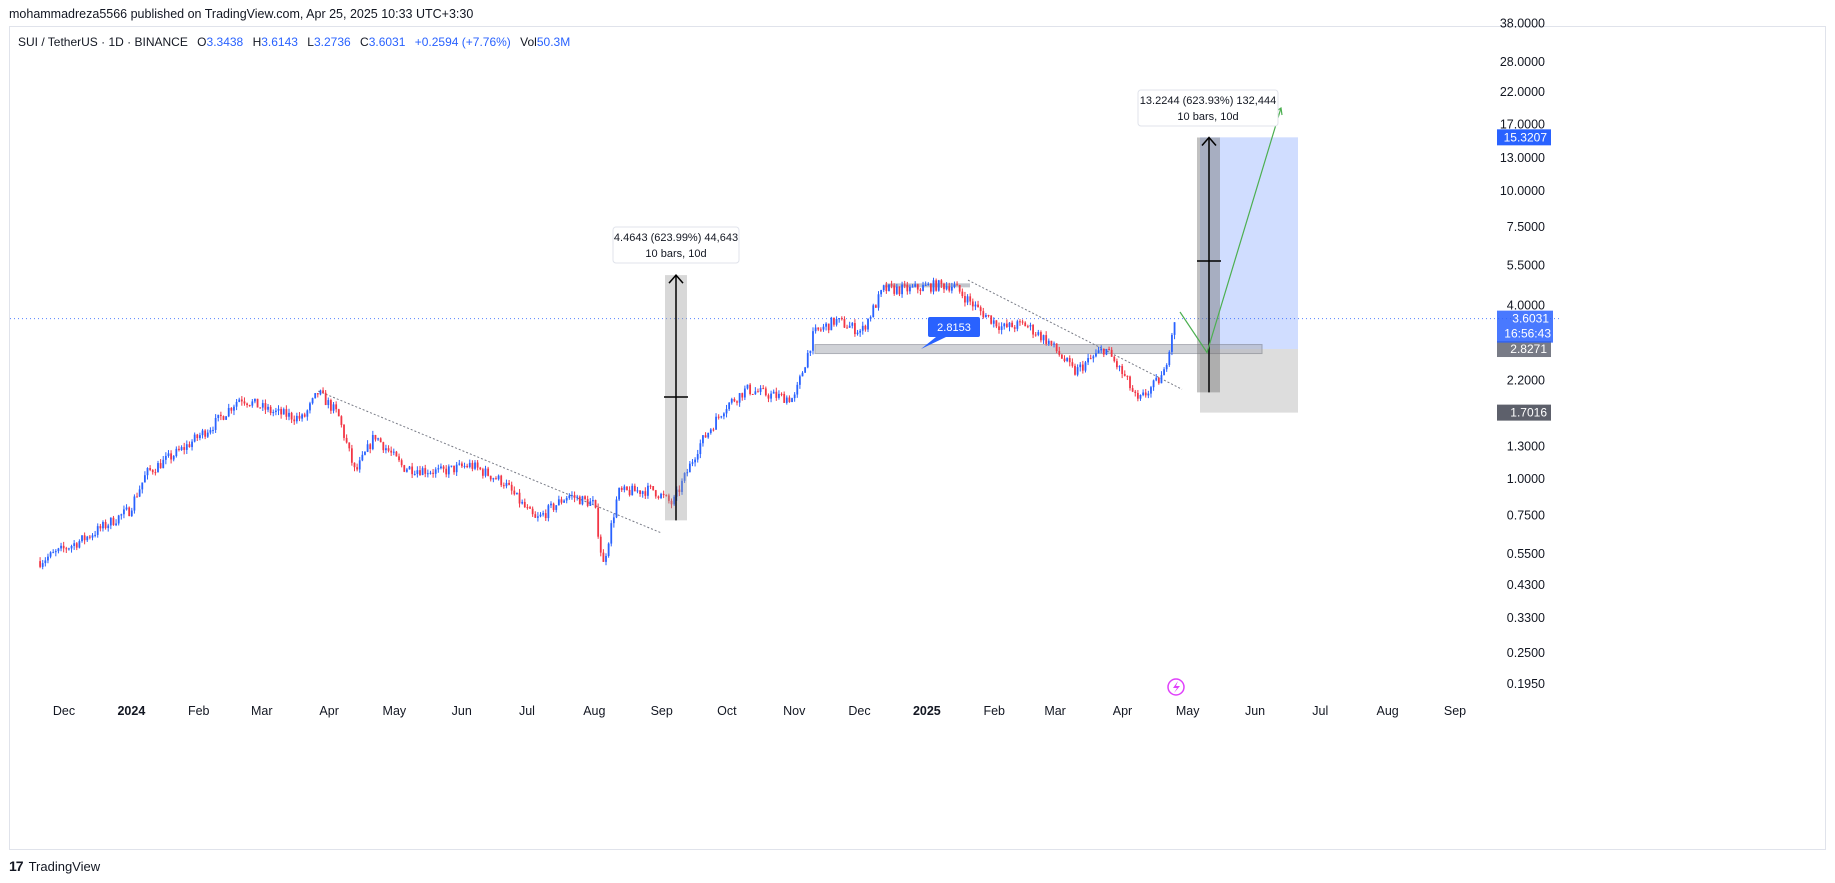 Image resolution: width=1835 pixels, height=883 pixels. I want to click on x-tick-label: Jun, so click(1255, 711).